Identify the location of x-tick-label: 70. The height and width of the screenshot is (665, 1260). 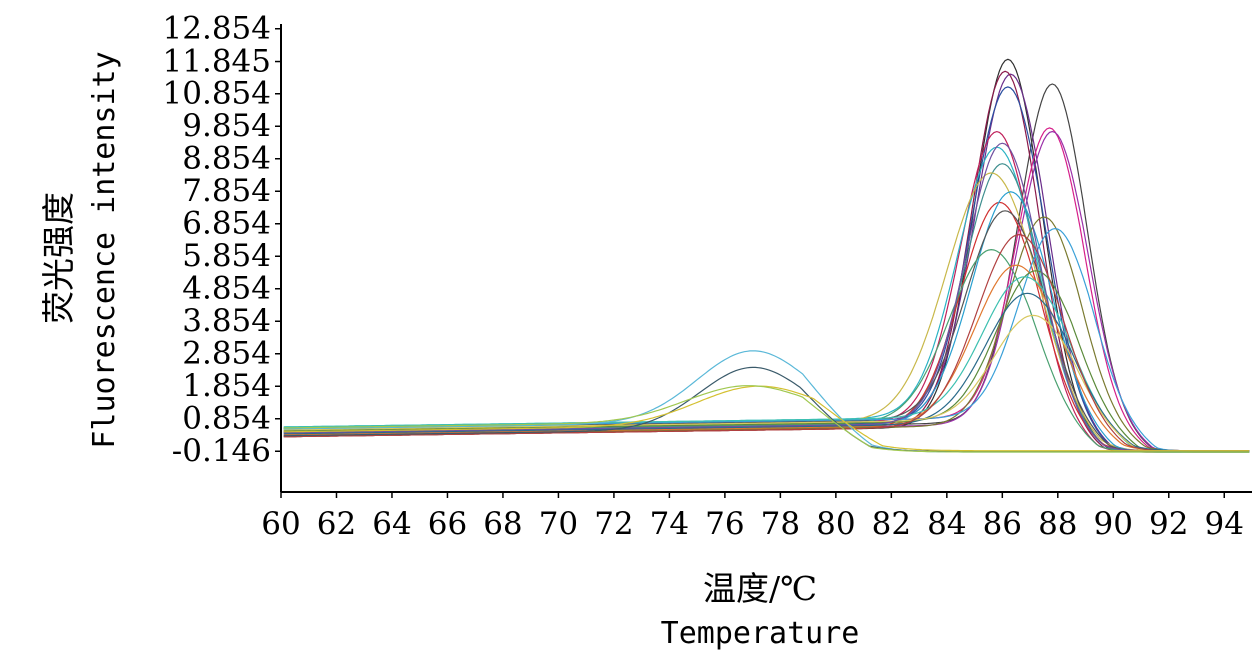
(558, 524).